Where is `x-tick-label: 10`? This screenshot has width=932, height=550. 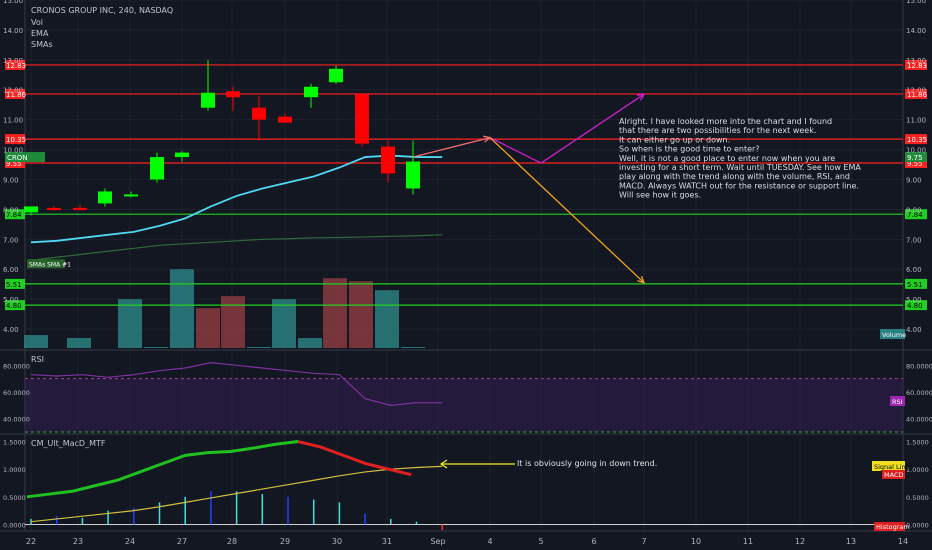
x-tick-label: 10 is located at coordinates (696, 541).